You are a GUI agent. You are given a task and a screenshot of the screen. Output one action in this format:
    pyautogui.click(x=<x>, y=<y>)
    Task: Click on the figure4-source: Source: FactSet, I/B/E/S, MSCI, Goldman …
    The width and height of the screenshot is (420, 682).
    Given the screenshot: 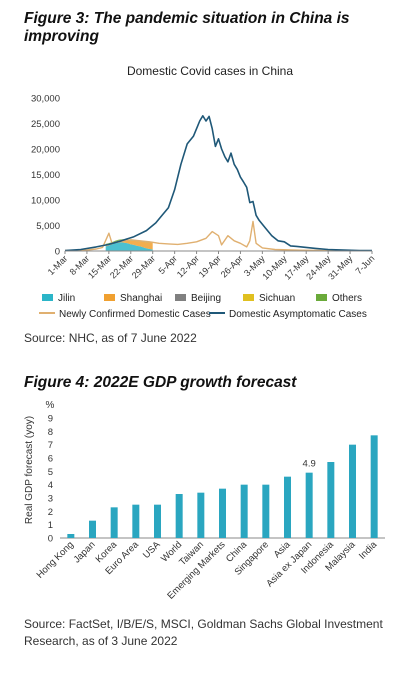 What is the action you would take?
    pyautogui.click(x=203, y=632)
    